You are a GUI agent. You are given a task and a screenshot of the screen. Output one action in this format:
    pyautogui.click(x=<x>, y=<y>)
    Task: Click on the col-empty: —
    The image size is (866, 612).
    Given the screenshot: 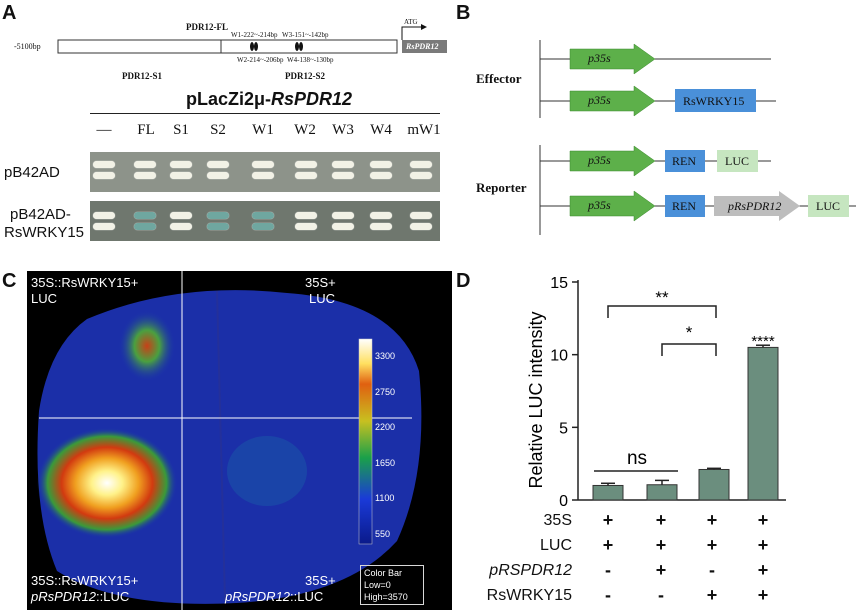 What is the action you would take?
    pyautogui.click(x=104, y=130)
    